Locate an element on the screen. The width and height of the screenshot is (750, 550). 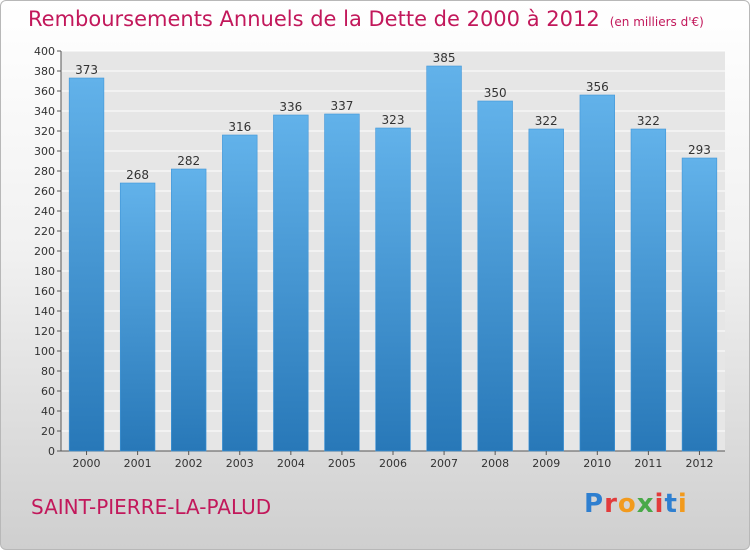
logo-letter: t is located at coordinates (671, 504).